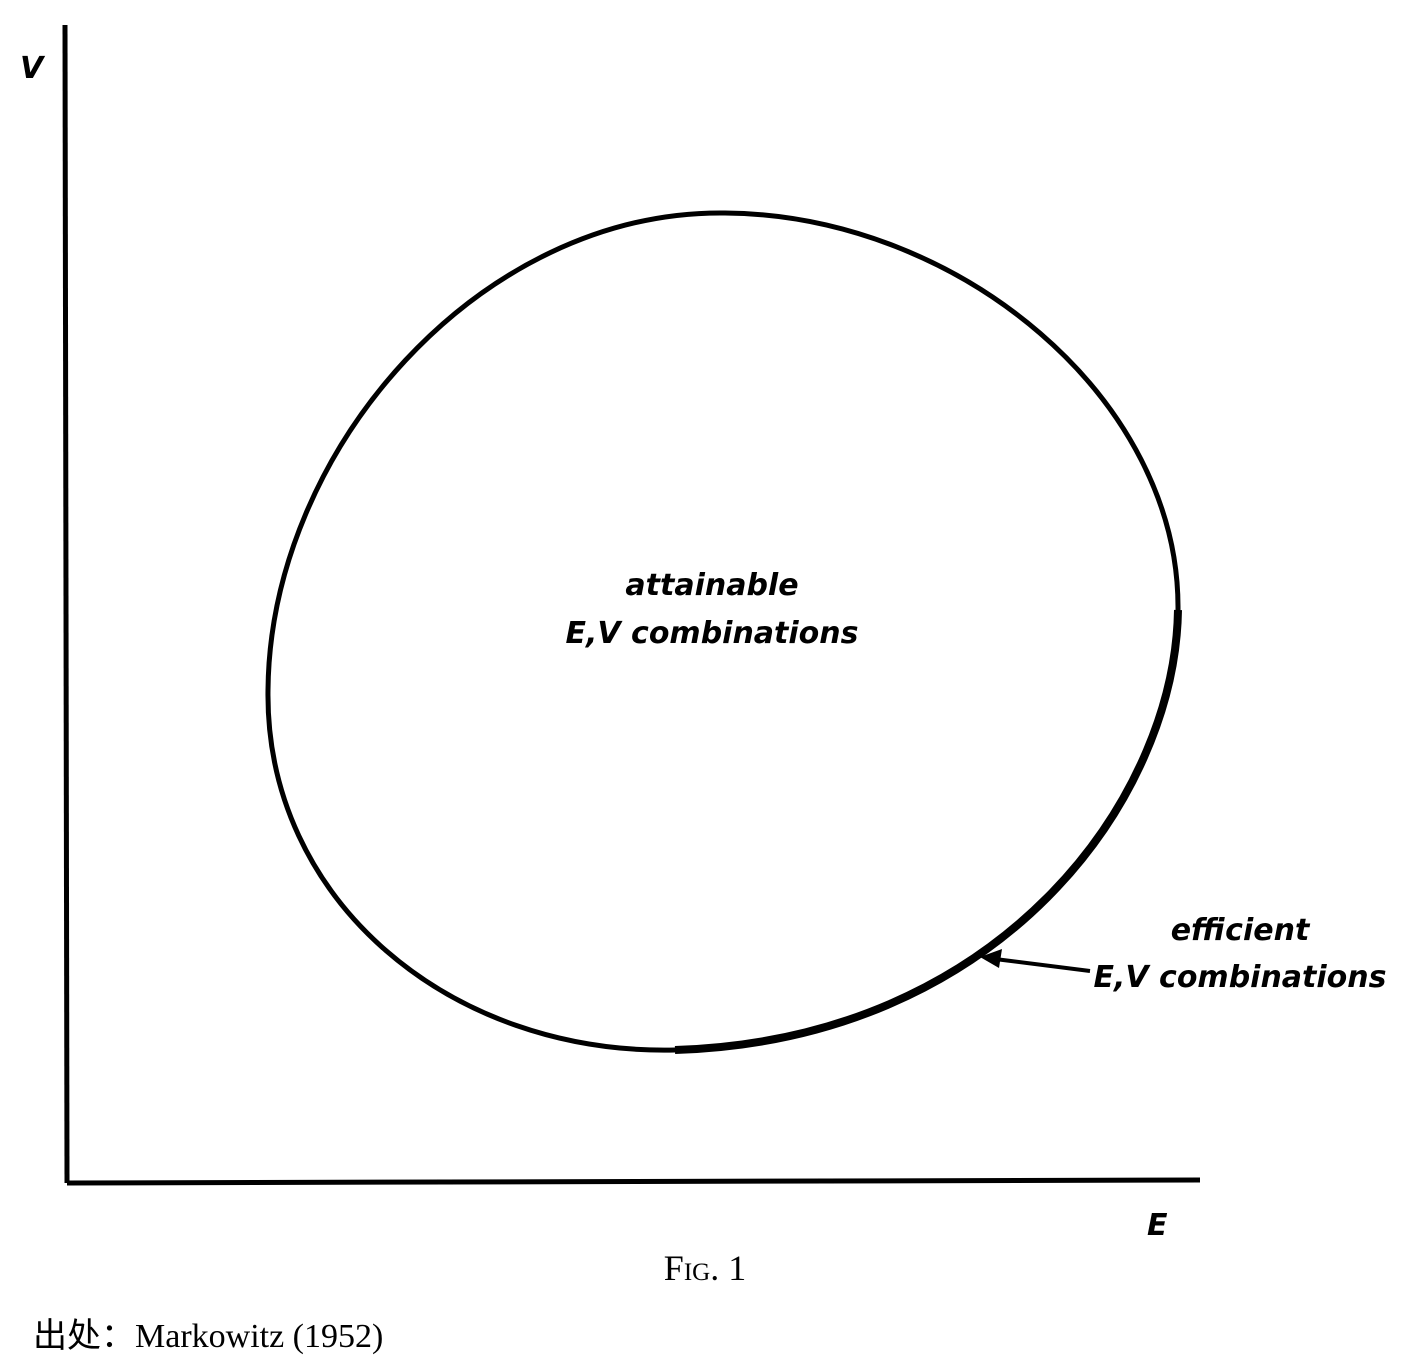 The height and width of the screenshot is (1367, 1410). What do you see at coordinates (33, 68) in the screenshot?
I see `y-axis-label: V` at bounding box center [33, 68].